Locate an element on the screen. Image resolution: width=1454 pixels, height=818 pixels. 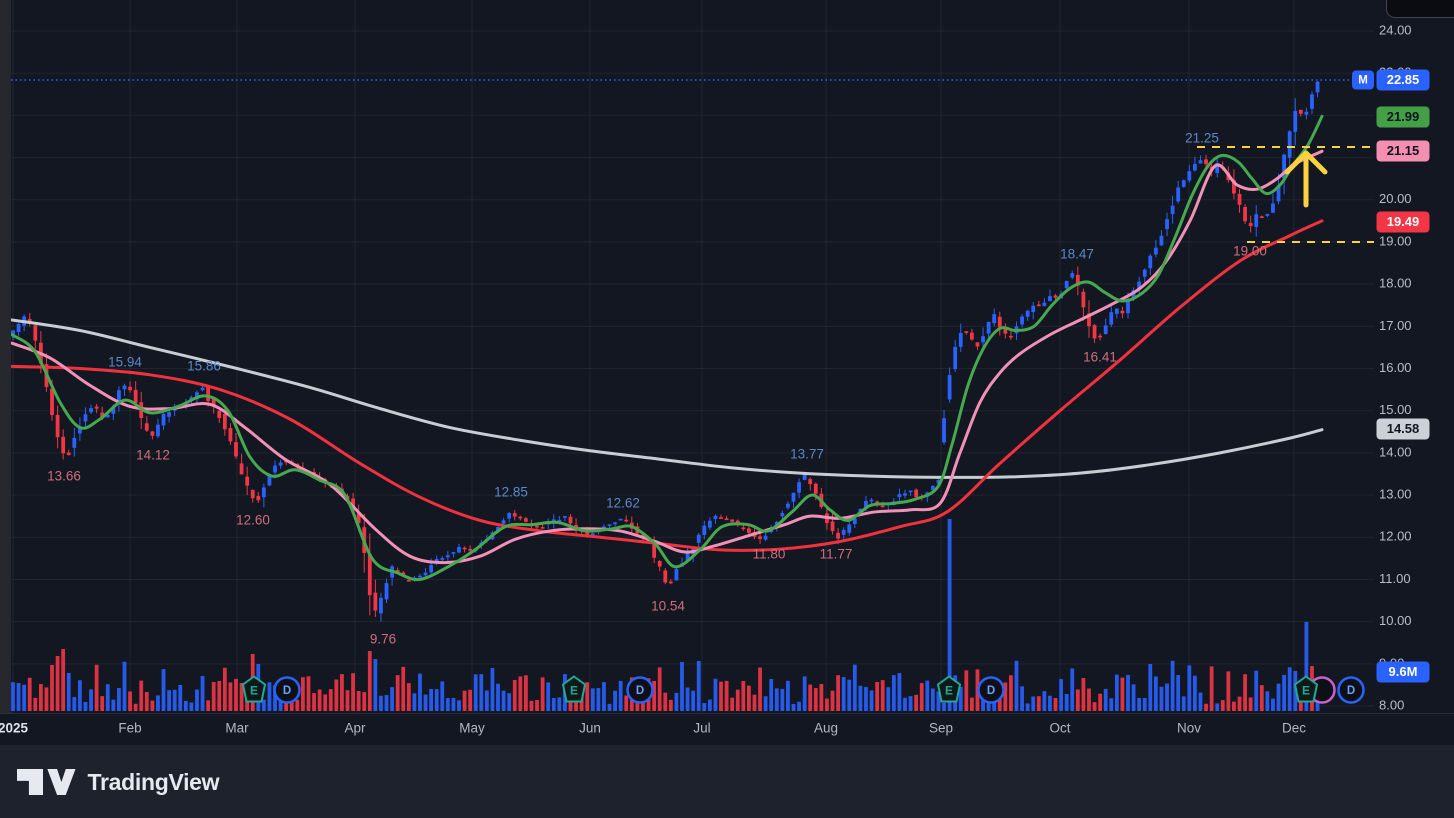
price-badge-label: 19.49 is located at coordinates (1403, 221).